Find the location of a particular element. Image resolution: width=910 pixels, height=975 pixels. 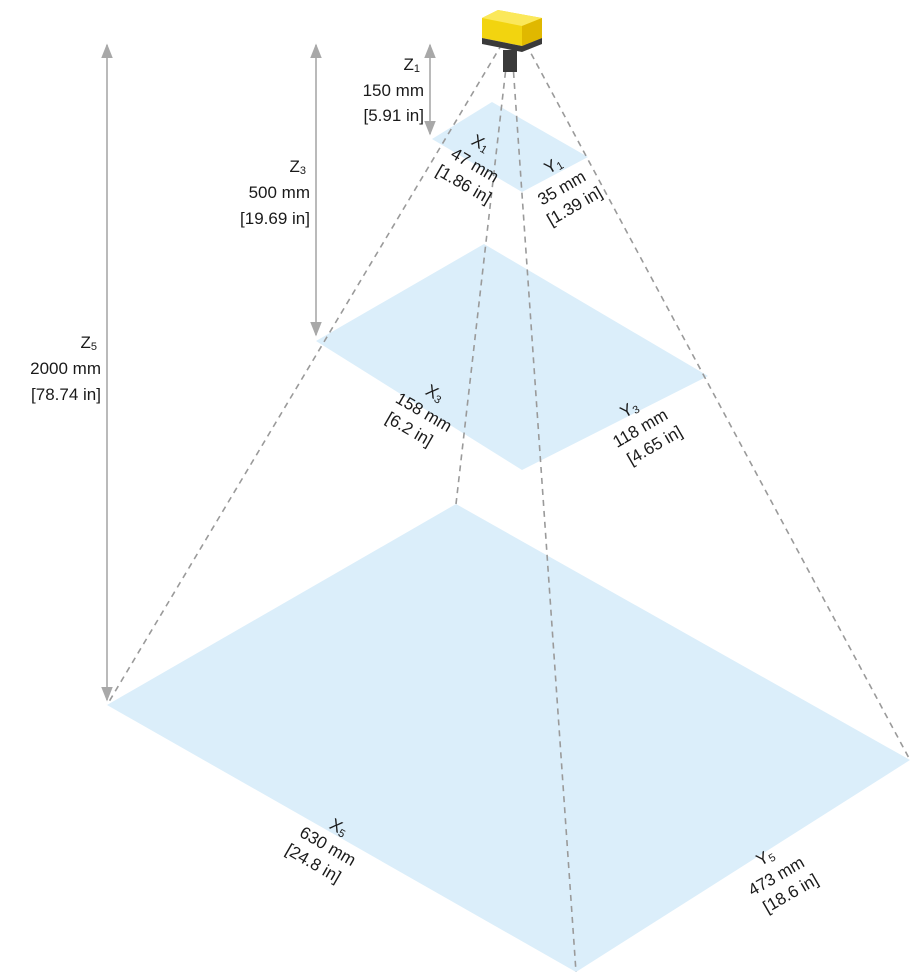

edge-line-front is located at coordinates (544, 511).